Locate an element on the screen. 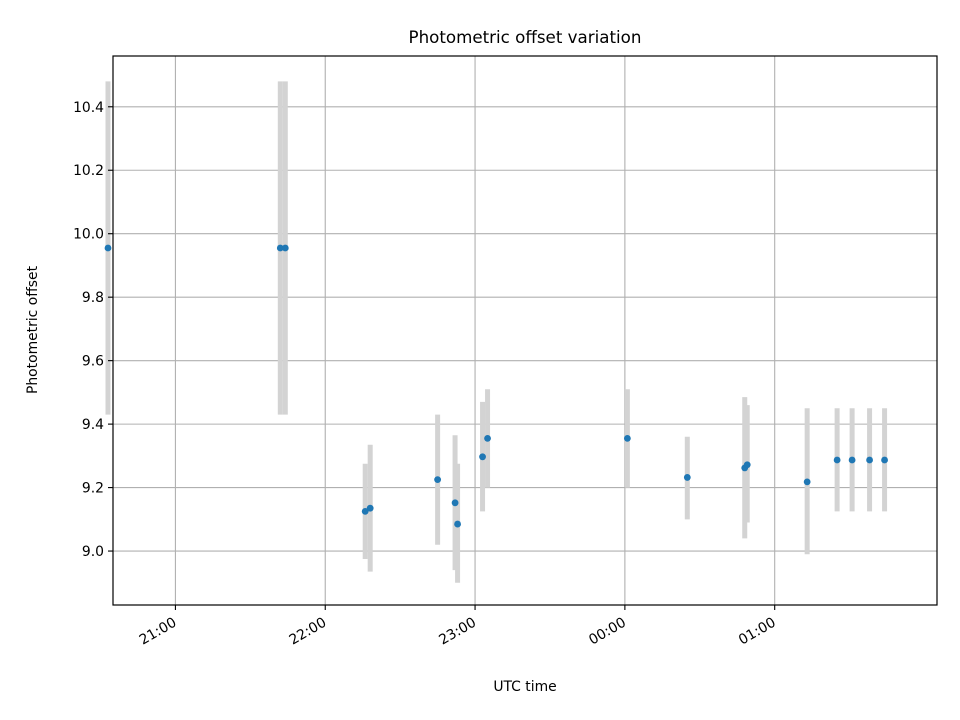  chart-title: Photometric offset variation is located at coordinates (525, 37).